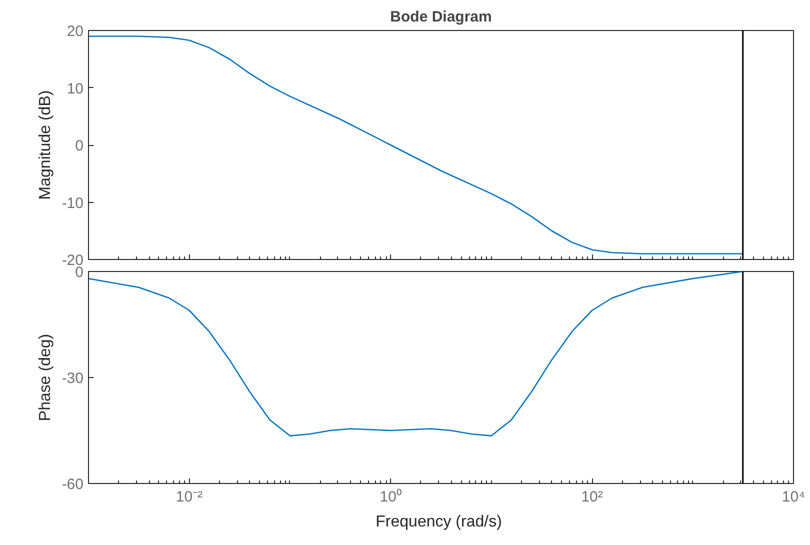 The height and width of the screenshot is (545, 810). Describe the element at coordinates (794, 497) in the screenshot. I see `x-tick-label: 10⁴` at that location.